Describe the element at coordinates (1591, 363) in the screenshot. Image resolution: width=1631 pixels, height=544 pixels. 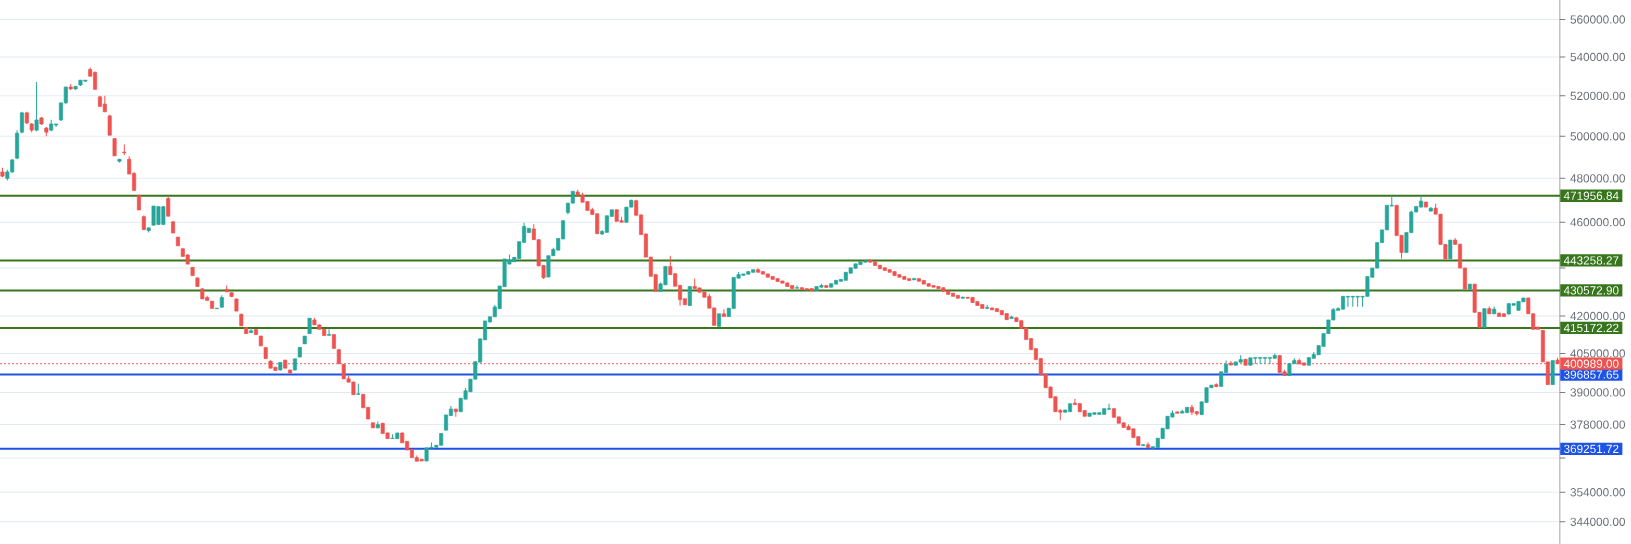
I see `ref-line-label: 400989.00` at that location.